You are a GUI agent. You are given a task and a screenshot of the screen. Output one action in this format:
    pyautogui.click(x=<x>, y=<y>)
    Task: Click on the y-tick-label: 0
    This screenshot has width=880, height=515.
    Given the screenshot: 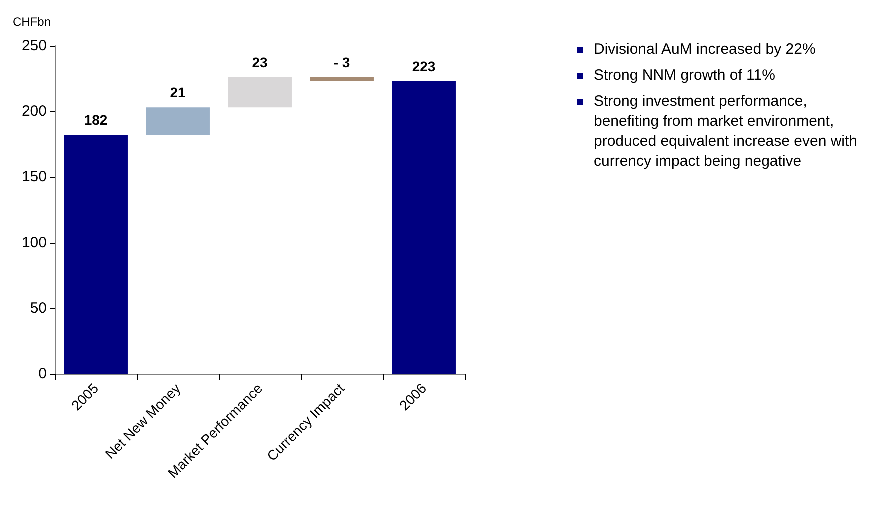 What is the action you would take?
    pyautogui.click(x=42, y=374)
    